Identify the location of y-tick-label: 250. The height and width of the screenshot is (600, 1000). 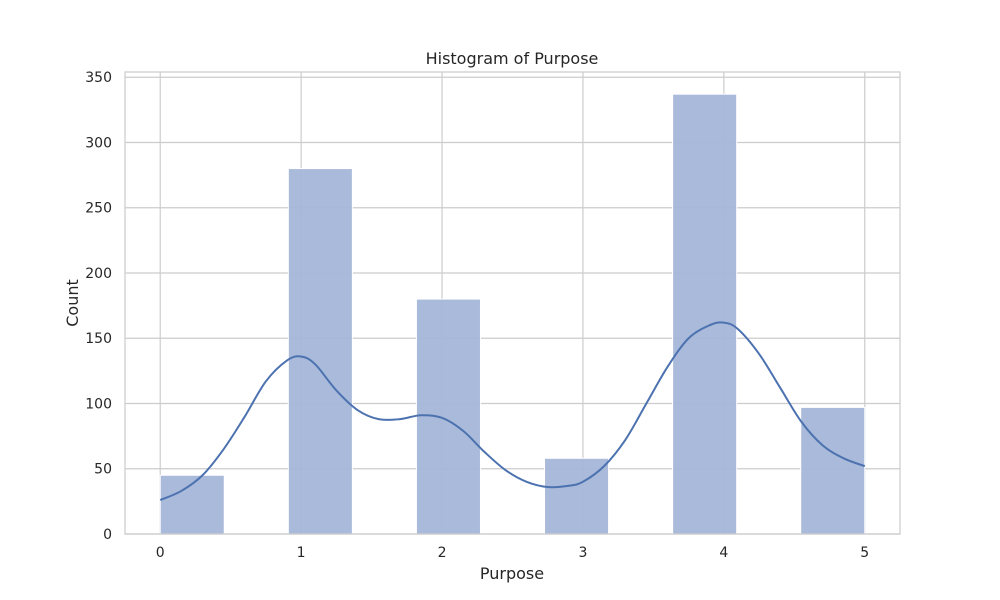
(98, 209).